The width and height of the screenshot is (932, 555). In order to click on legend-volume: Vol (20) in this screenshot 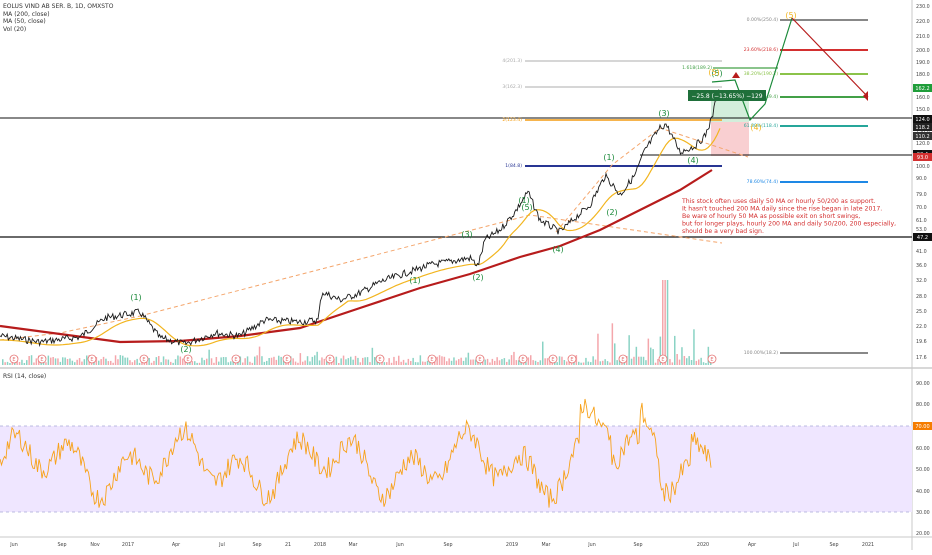, I will do `click(15, 29)`.